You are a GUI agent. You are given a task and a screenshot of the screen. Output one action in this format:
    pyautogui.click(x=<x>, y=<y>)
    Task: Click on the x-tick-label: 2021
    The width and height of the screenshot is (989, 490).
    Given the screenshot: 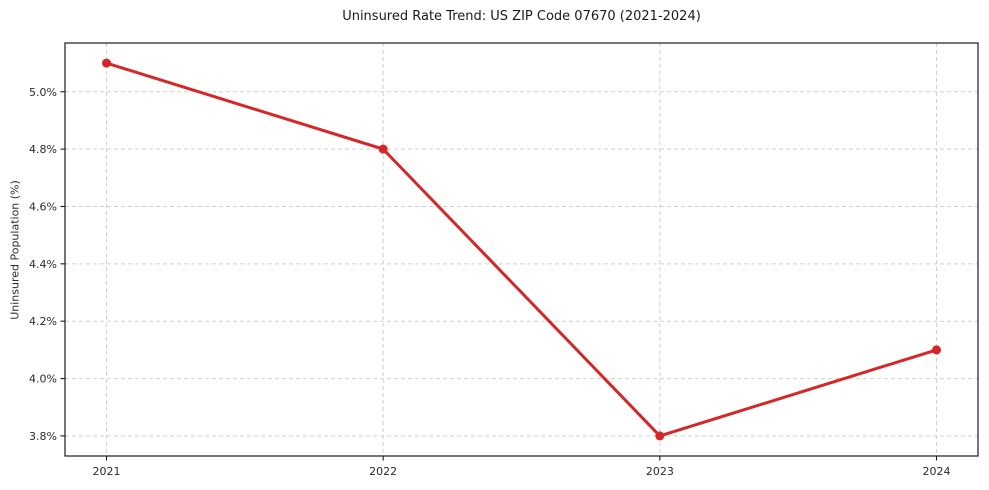 What is the action you would take?
    pyautogui.click(x=107, y=471)
    